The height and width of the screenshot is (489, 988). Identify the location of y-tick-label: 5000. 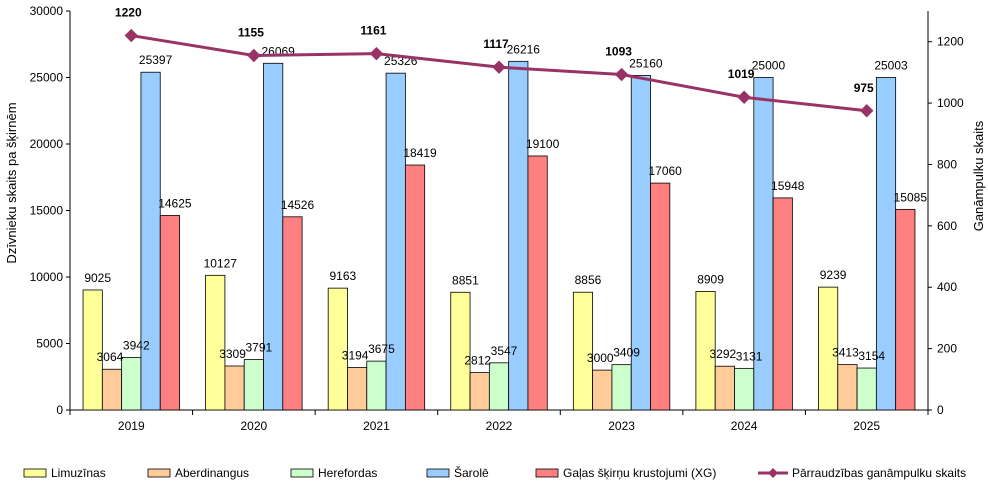
(49, 344).